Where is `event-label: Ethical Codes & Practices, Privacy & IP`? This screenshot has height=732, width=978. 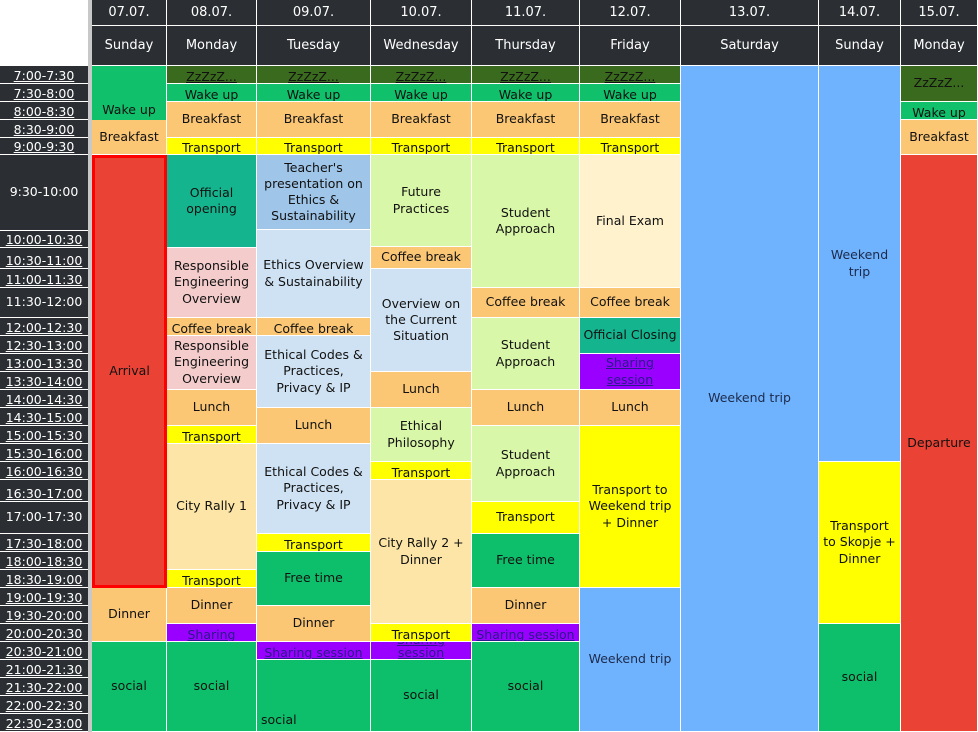
event-label: Ethical Codes & Practices, Privacy & IP is located at coordinates (313, 488).